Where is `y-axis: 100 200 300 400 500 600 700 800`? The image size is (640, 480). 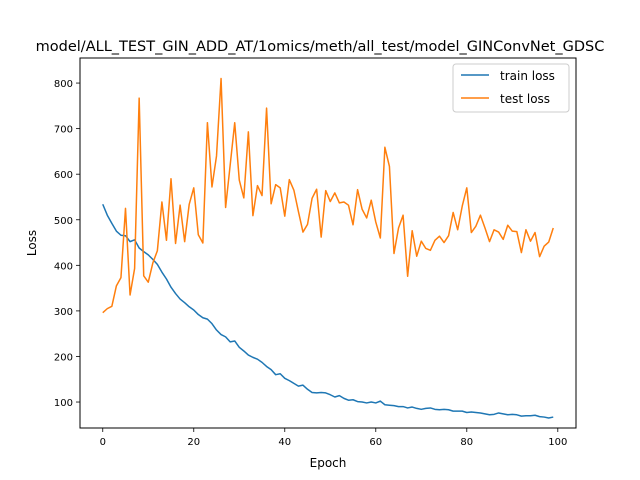 y-axis: 100 200 300 400 500 600 700 800 is located at coordinates (67, 244).